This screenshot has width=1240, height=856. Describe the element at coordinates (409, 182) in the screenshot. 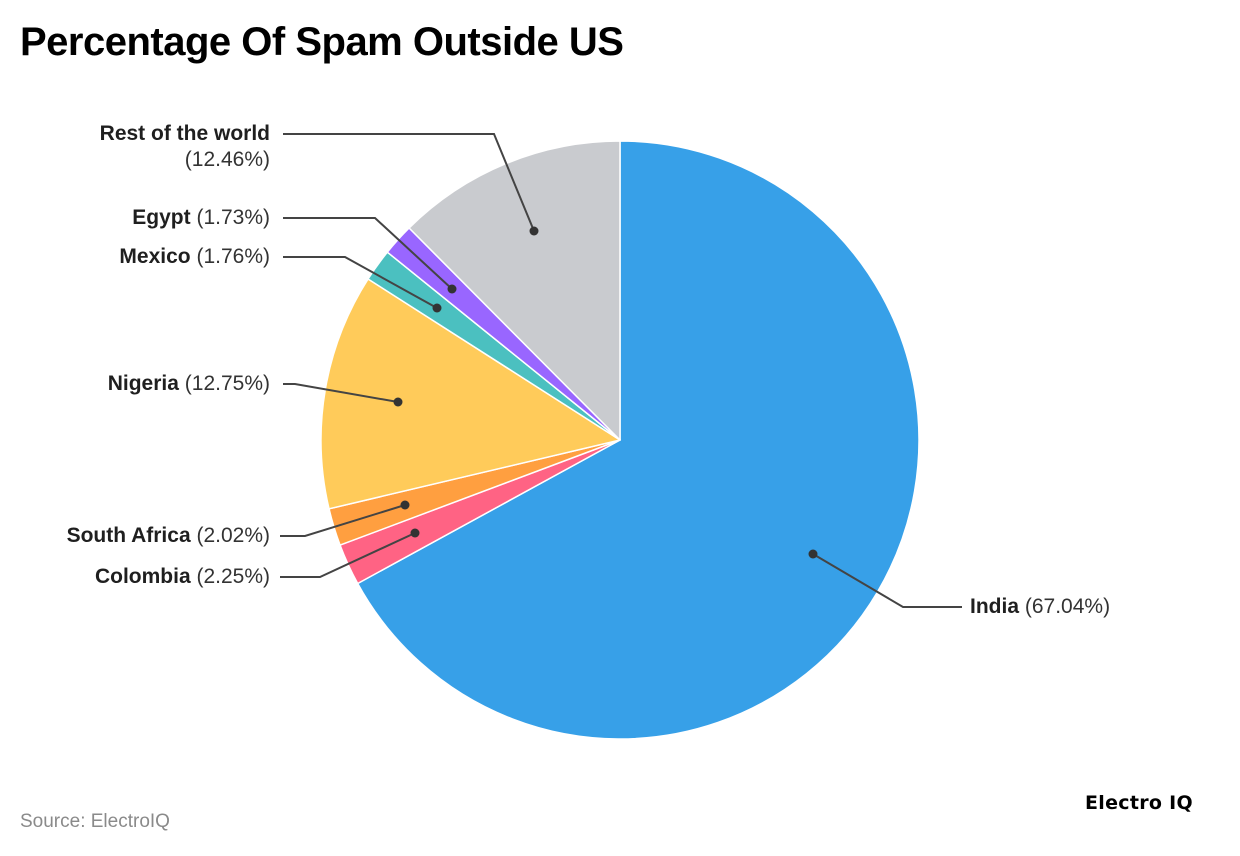

I see `leader-line-rest` at that location.